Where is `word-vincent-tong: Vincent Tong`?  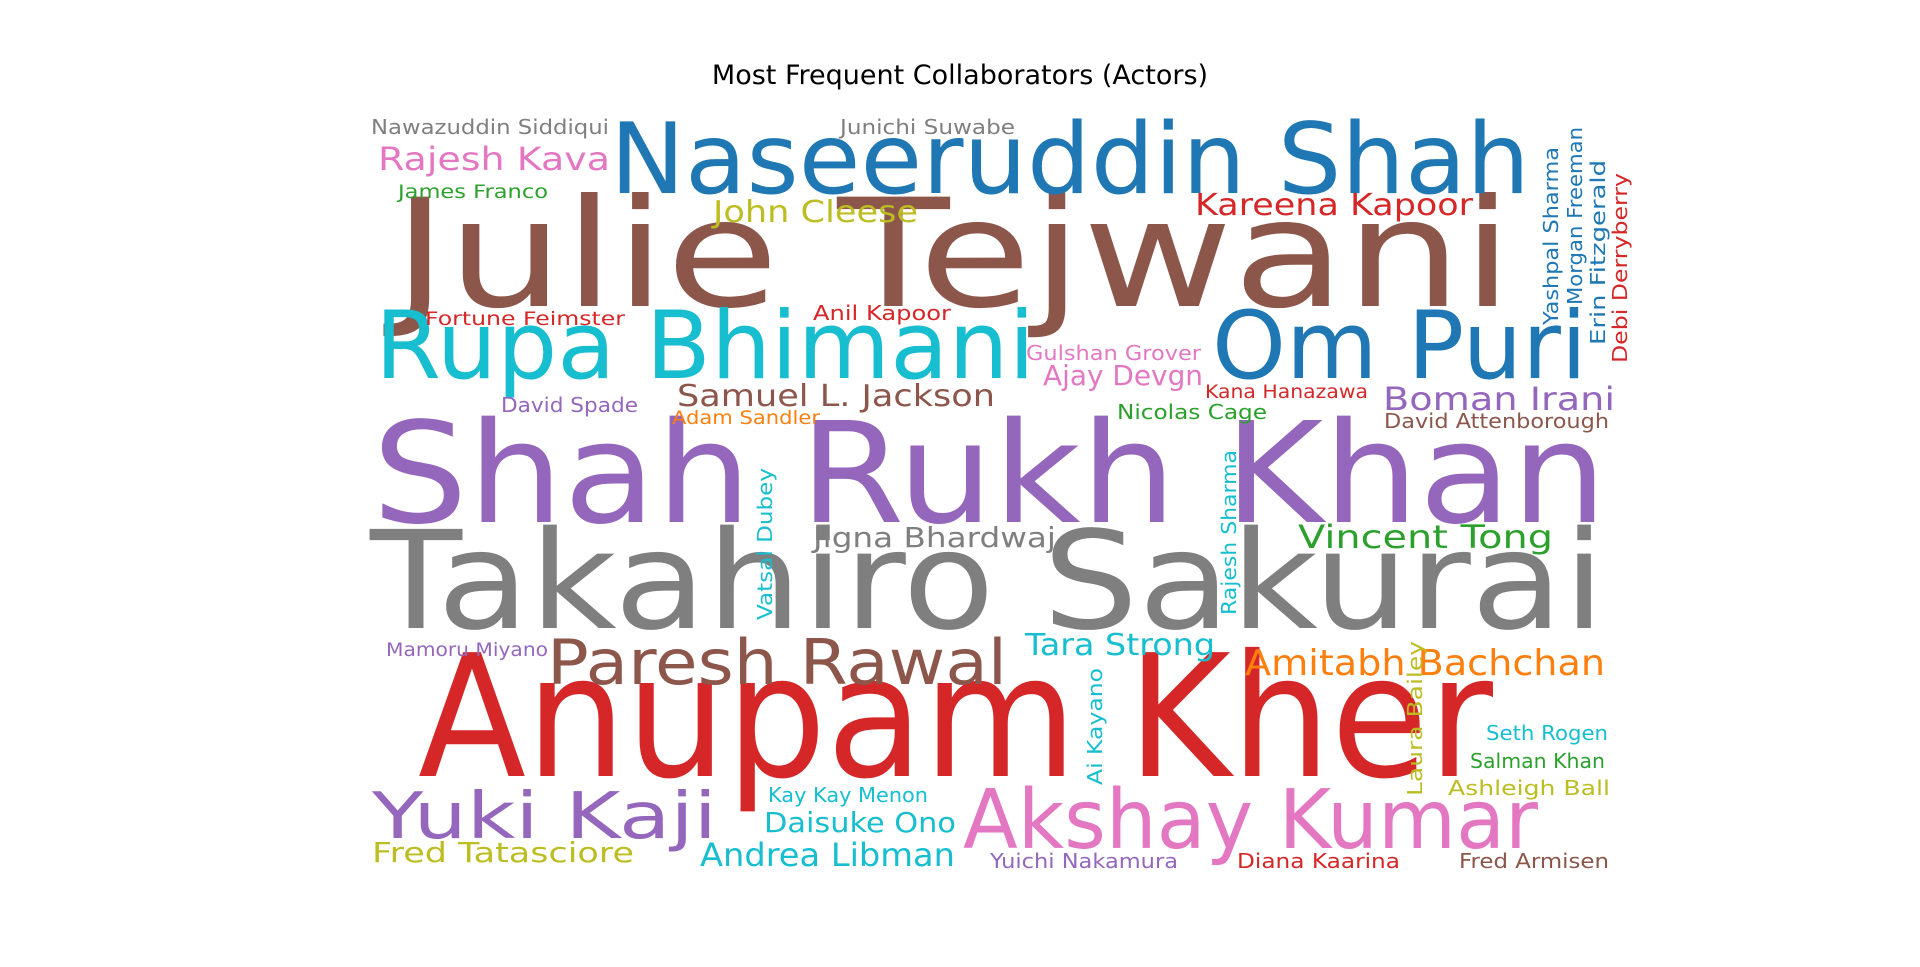 word-vincent-tong: Vincent Tong is located at coordinates (1425, 537).